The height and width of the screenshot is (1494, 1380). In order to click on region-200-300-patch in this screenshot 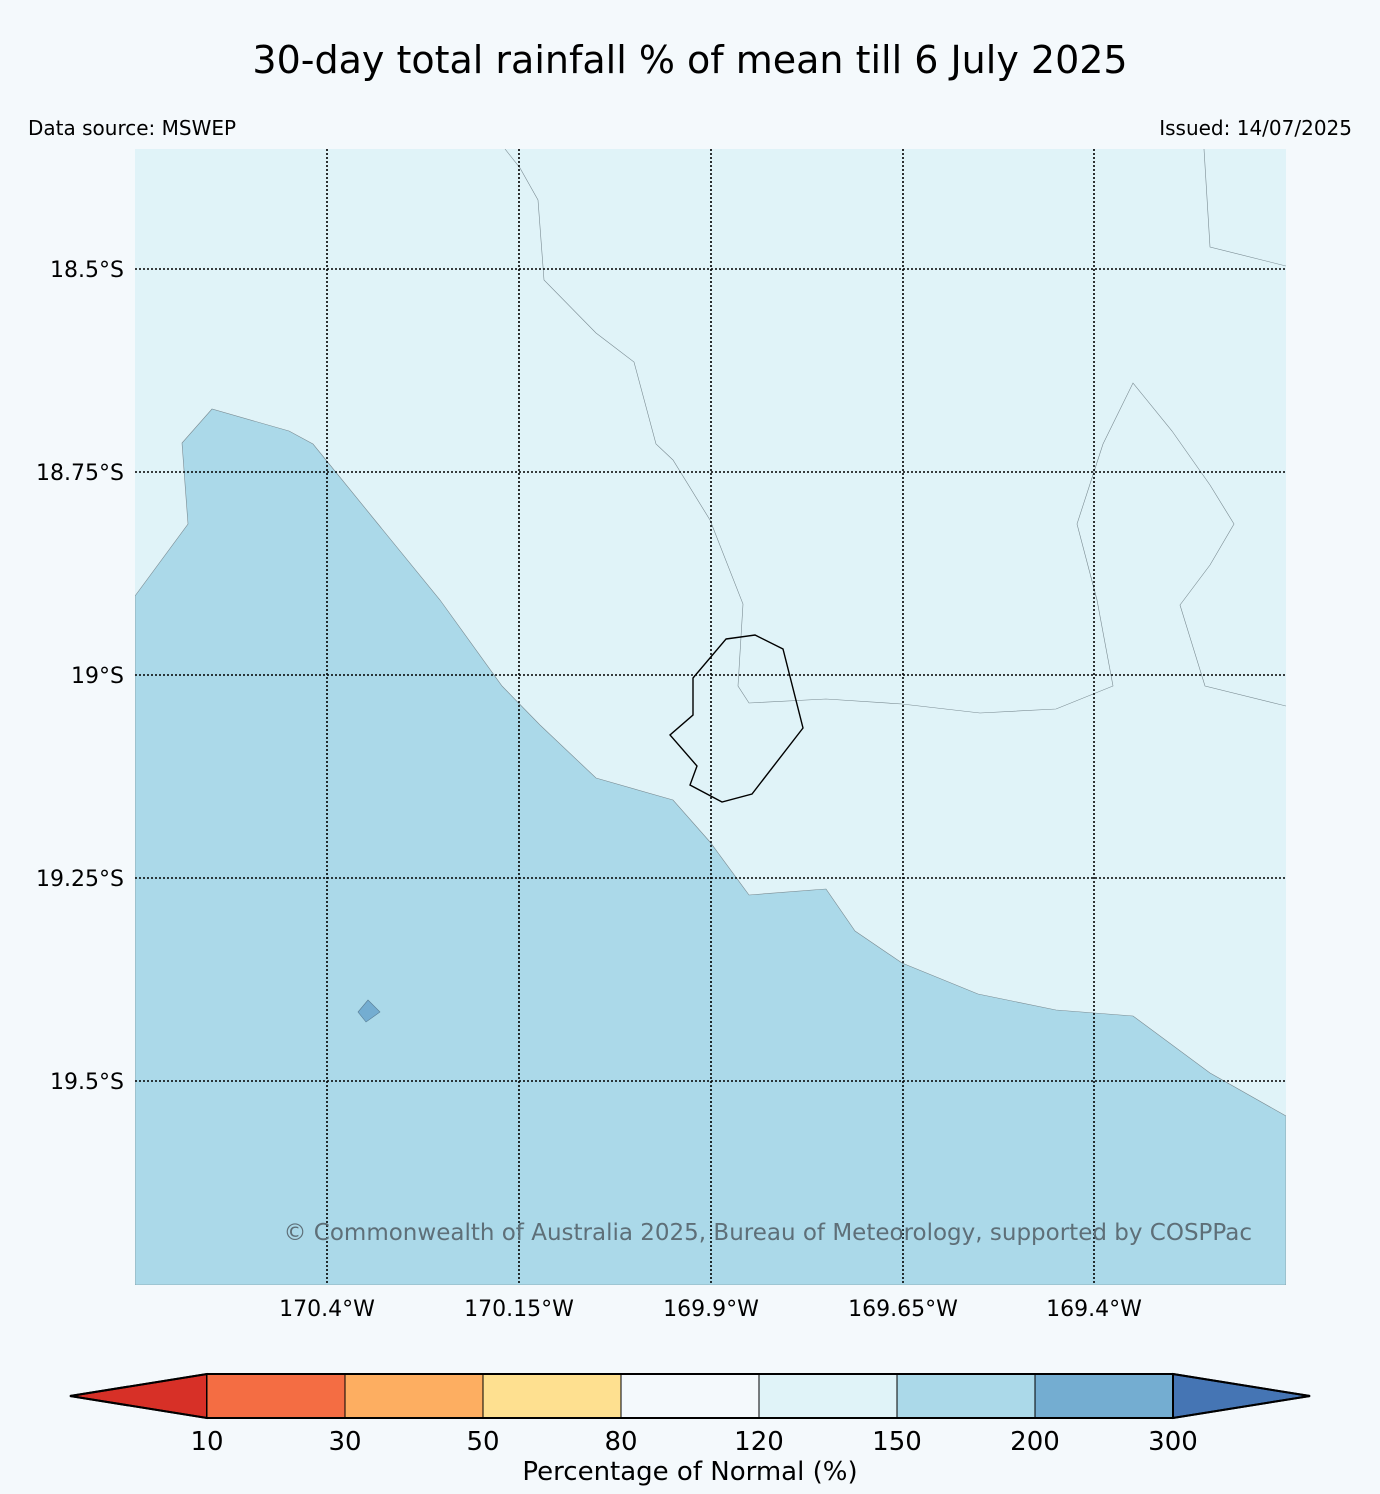, I will do `click(369, 1011)`.